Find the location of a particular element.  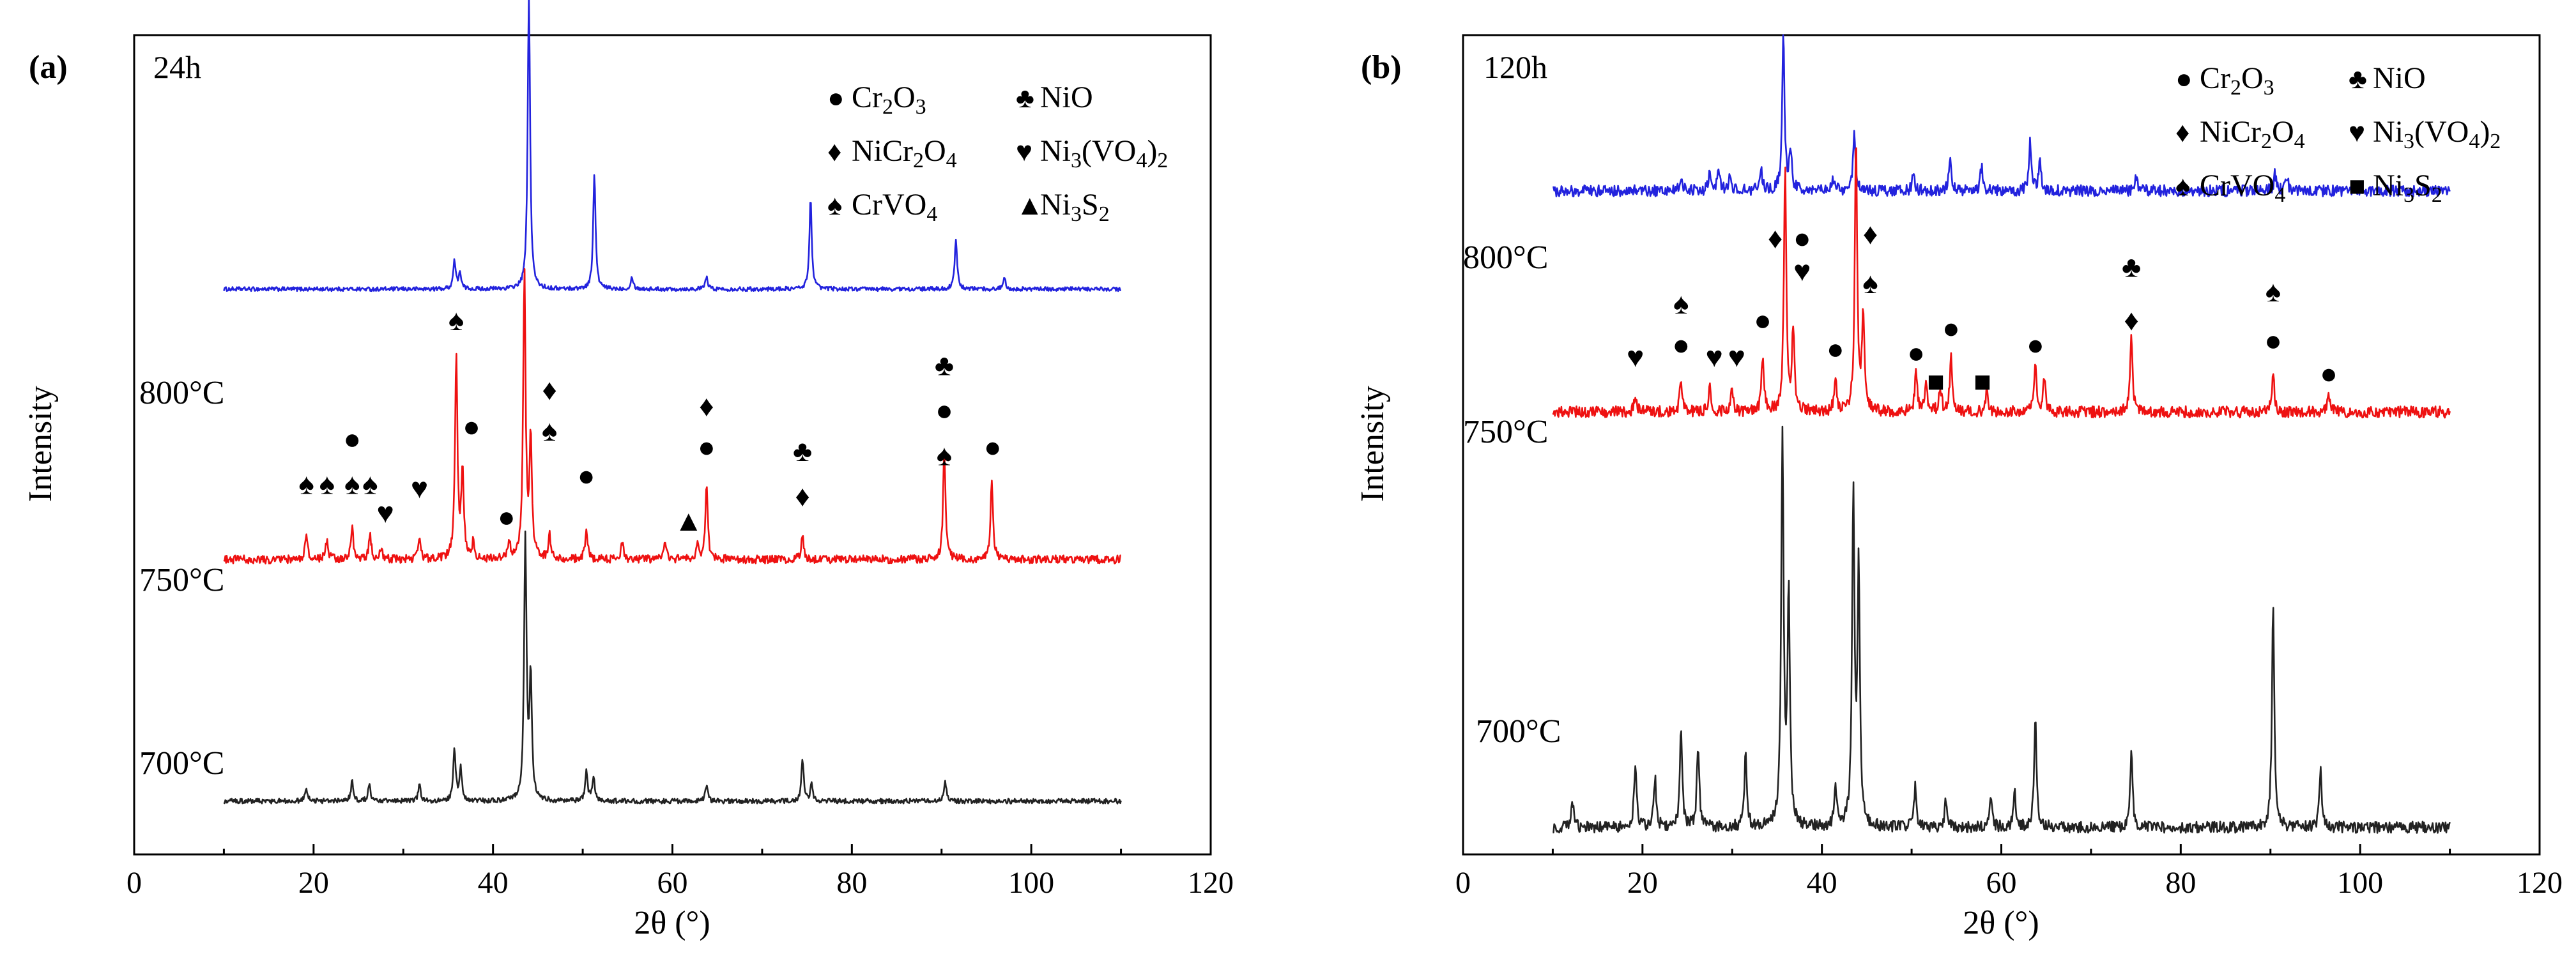

legend-symbol: ♣ is located at coordinates (2358, 79).